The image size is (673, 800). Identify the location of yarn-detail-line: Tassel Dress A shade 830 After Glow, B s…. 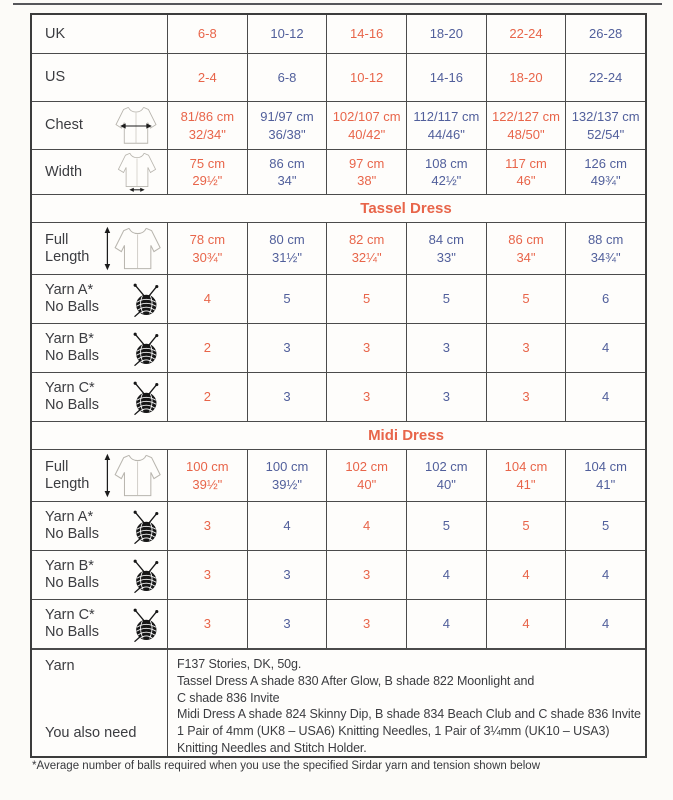
(356, 680).